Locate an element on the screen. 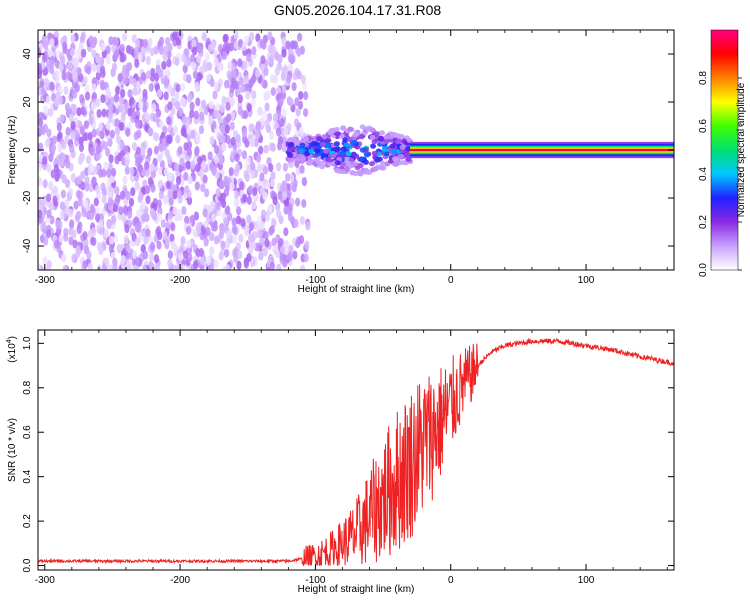 Image resolution: width=750 pixels, height=600 pixels. colorbar-gradient is located at coordinates (724, 150).